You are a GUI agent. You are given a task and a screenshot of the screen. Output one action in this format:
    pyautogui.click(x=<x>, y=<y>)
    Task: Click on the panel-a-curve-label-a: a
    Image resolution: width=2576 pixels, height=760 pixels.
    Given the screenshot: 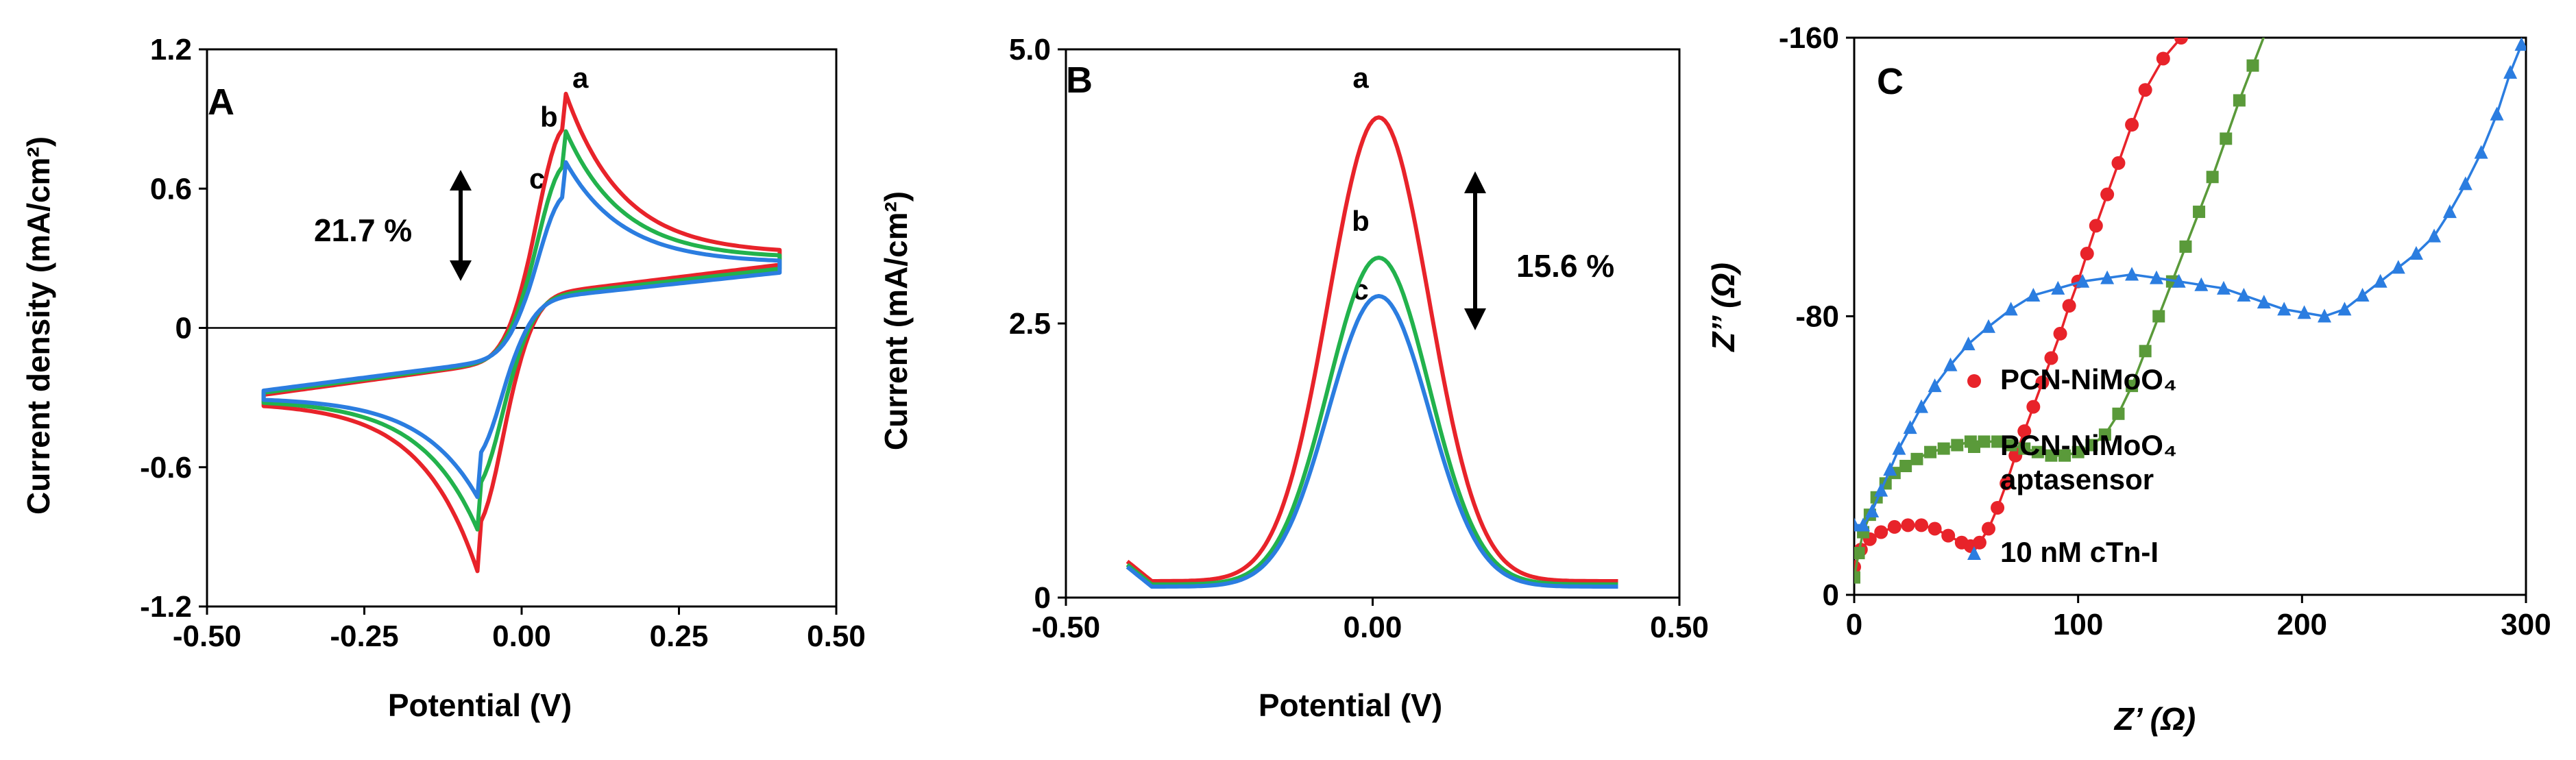 What is the action you would take?
    pyautogui.click(x=580, y=78)
    